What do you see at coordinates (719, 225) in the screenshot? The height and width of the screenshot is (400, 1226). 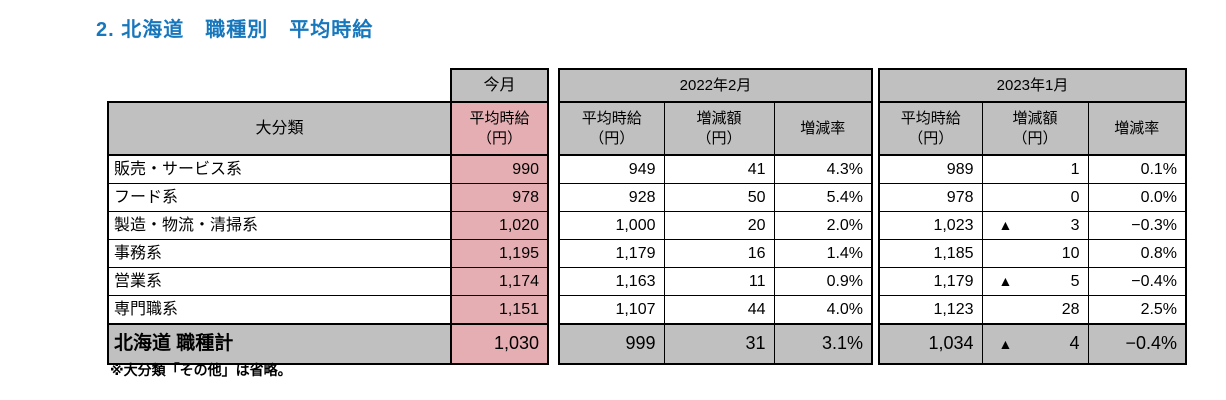 I see `cell-diff-2022: 20` at bounding box center [719, 225].